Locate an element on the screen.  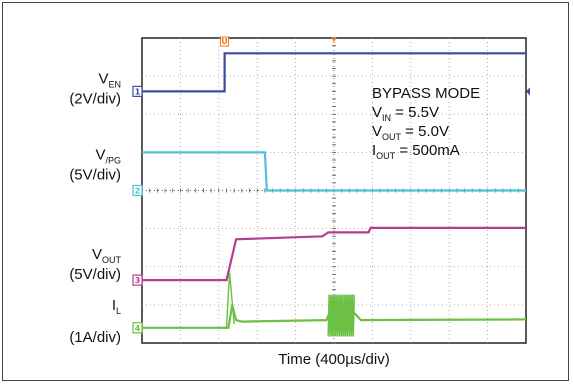
channel-scale-3: (5V/div) is located at coordinates (95, 274).